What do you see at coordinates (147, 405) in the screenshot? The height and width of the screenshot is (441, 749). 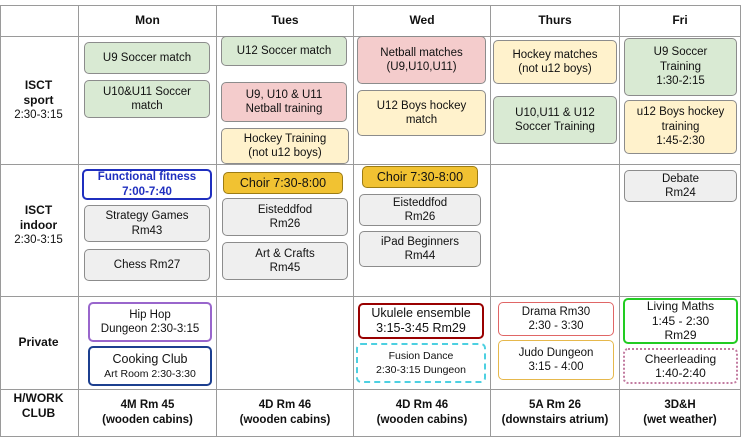 I see `homework-room: 4M Rm 45` at bounding box center [147, 405].